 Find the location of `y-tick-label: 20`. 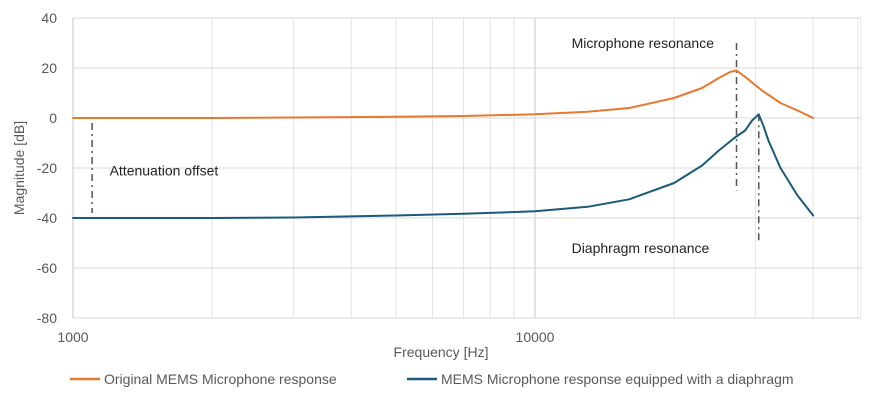

y-tick-label: 20 is located at coordinates (49, 68).